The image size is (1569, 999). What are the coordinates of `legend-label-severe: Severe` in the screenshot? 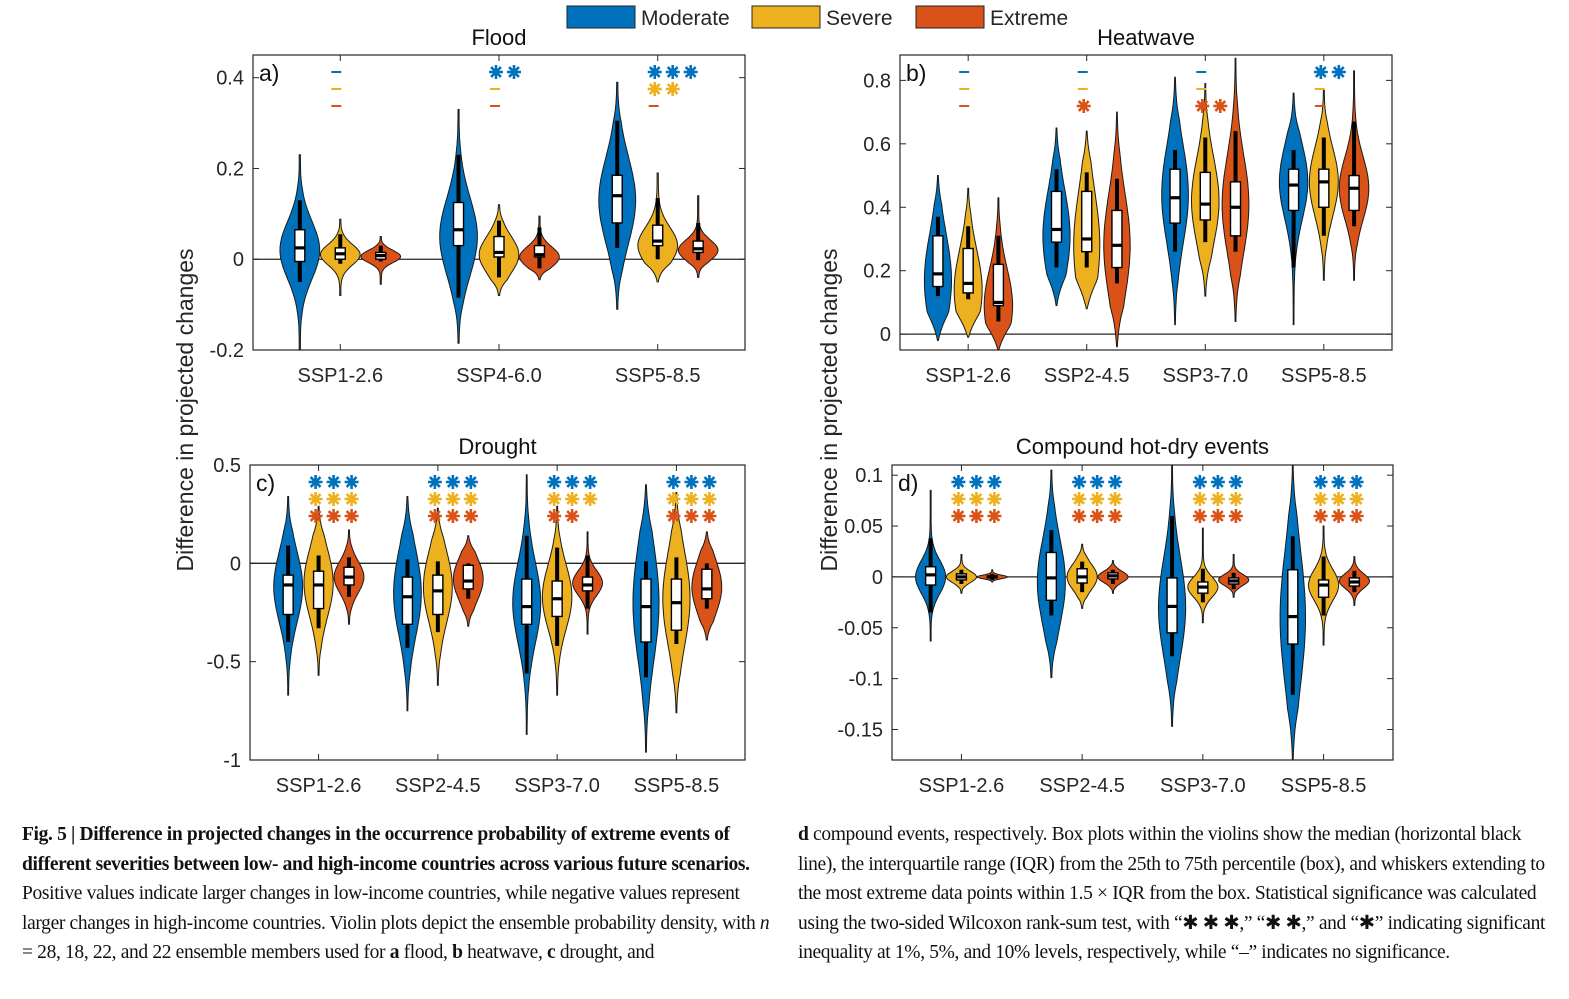 It's located at (859, 18).